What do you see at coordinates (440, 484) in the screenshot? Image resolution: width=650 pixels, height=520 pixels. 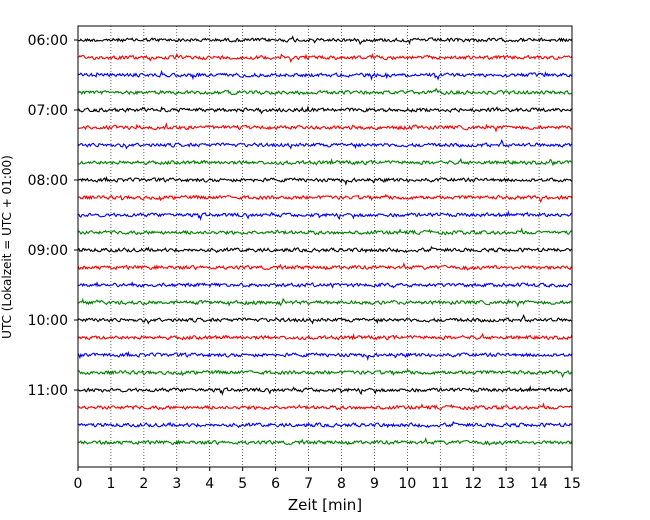 I see `x-tick-label: 11` at bounding box center [440, 484].